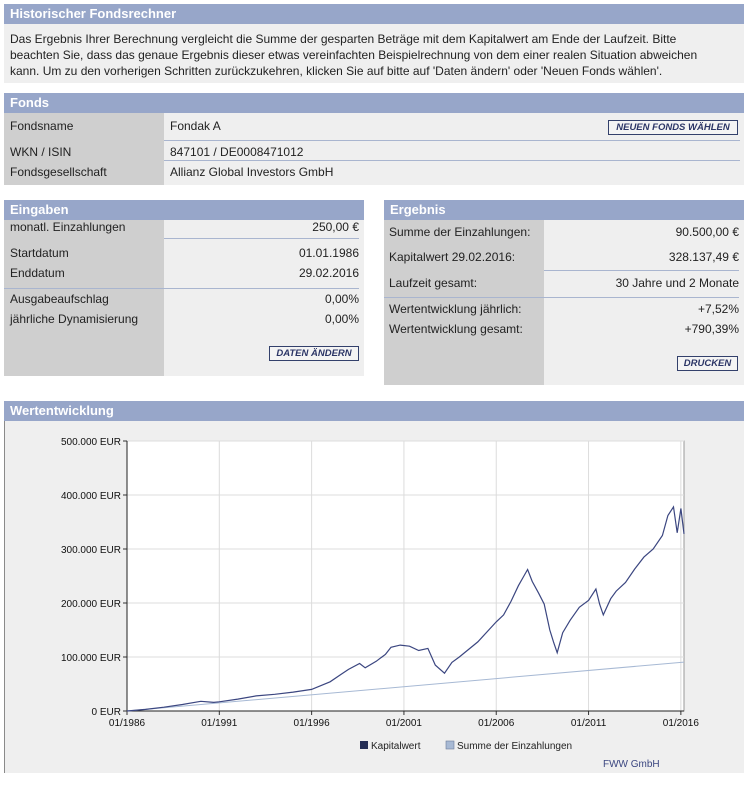  What do you see at coordinates (589, 723) in the screenshot?
I see `x-tick-label: 01/2011` at bounding box center [589, 723].